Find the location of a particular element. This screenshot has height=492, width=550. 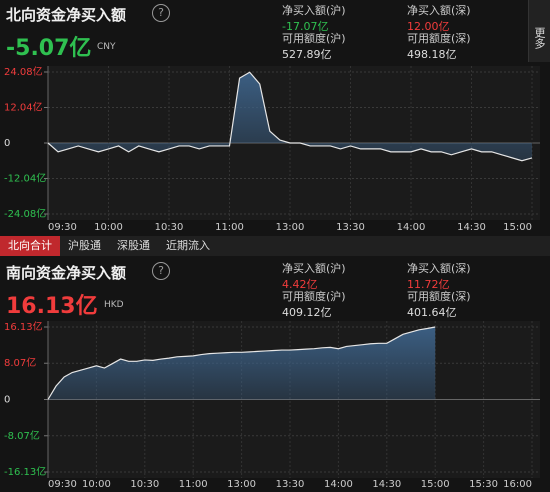

stat: 可用额度(深) 401.64亿 is located at coordinates (439, 304).